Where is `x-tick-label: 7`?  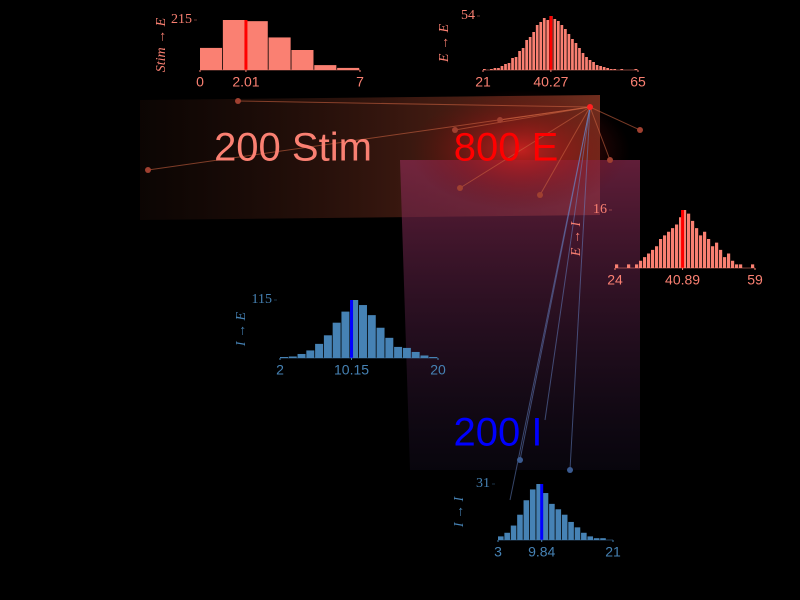
x-tick-label: 7 is located at coordinates (360, 82).